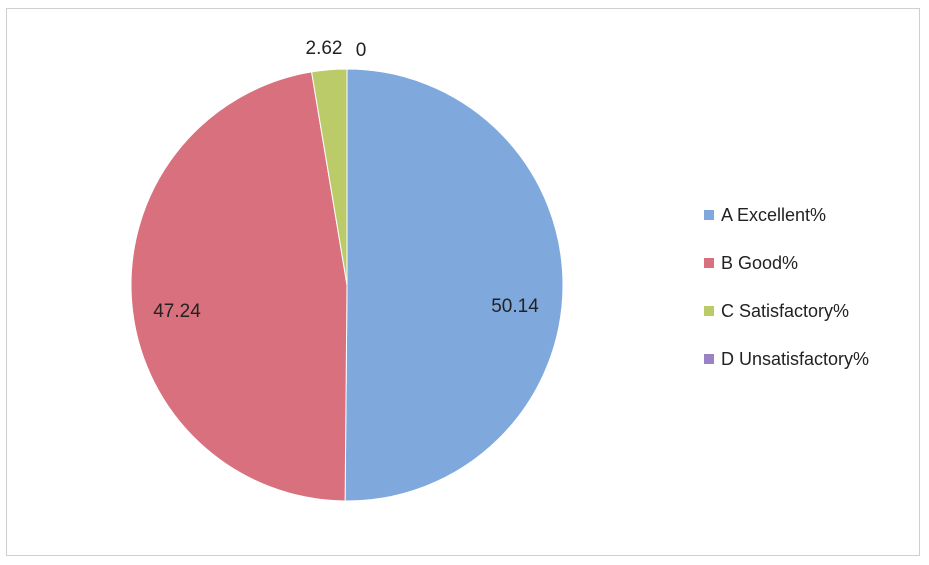 The image size is (929, 565). I want to click on data-label-d-unsatisfactory: 0, so click(361, 50).